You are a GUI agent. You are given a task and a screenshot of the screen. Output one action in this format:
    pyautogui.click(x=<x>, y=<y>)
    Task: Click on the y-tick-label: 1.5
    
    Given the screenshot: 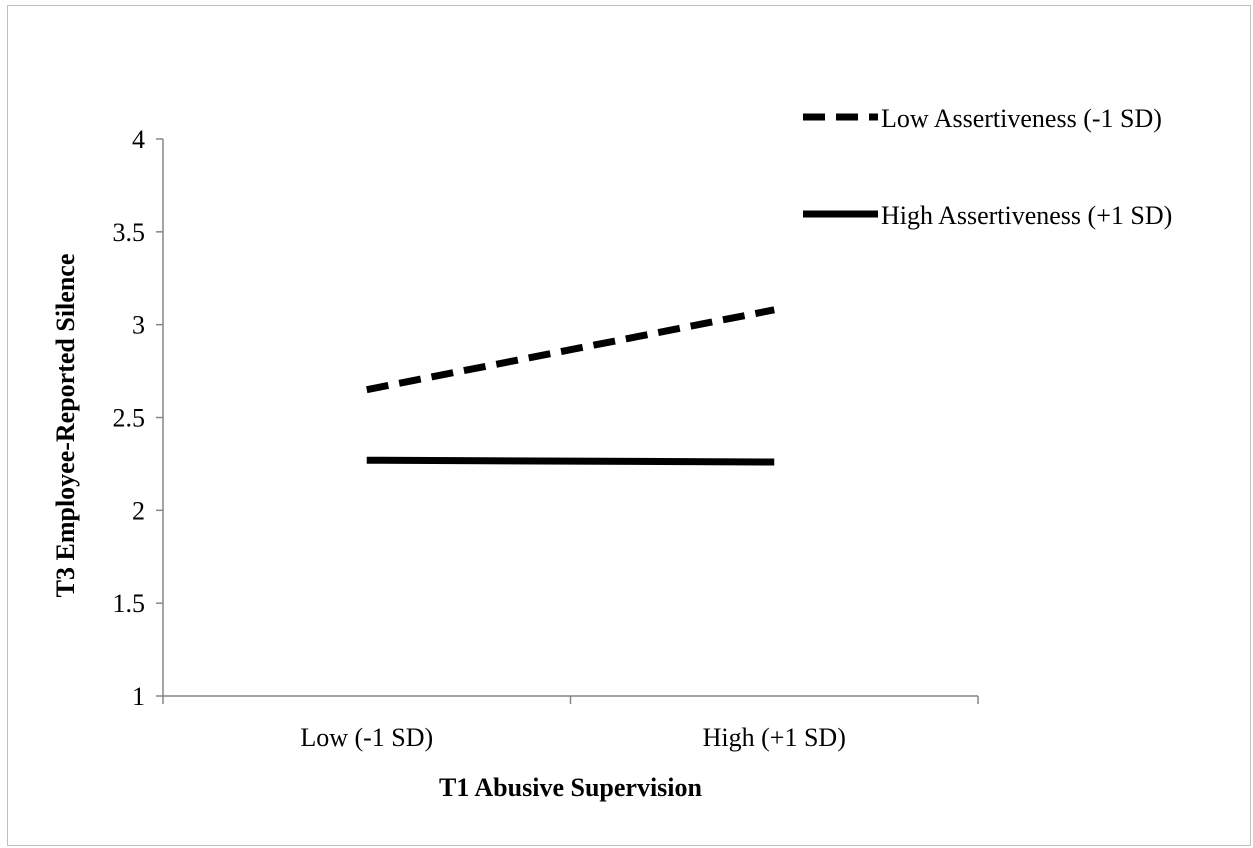 What is the action you would take?
    pyautogui.click(x=129, y=603)
    